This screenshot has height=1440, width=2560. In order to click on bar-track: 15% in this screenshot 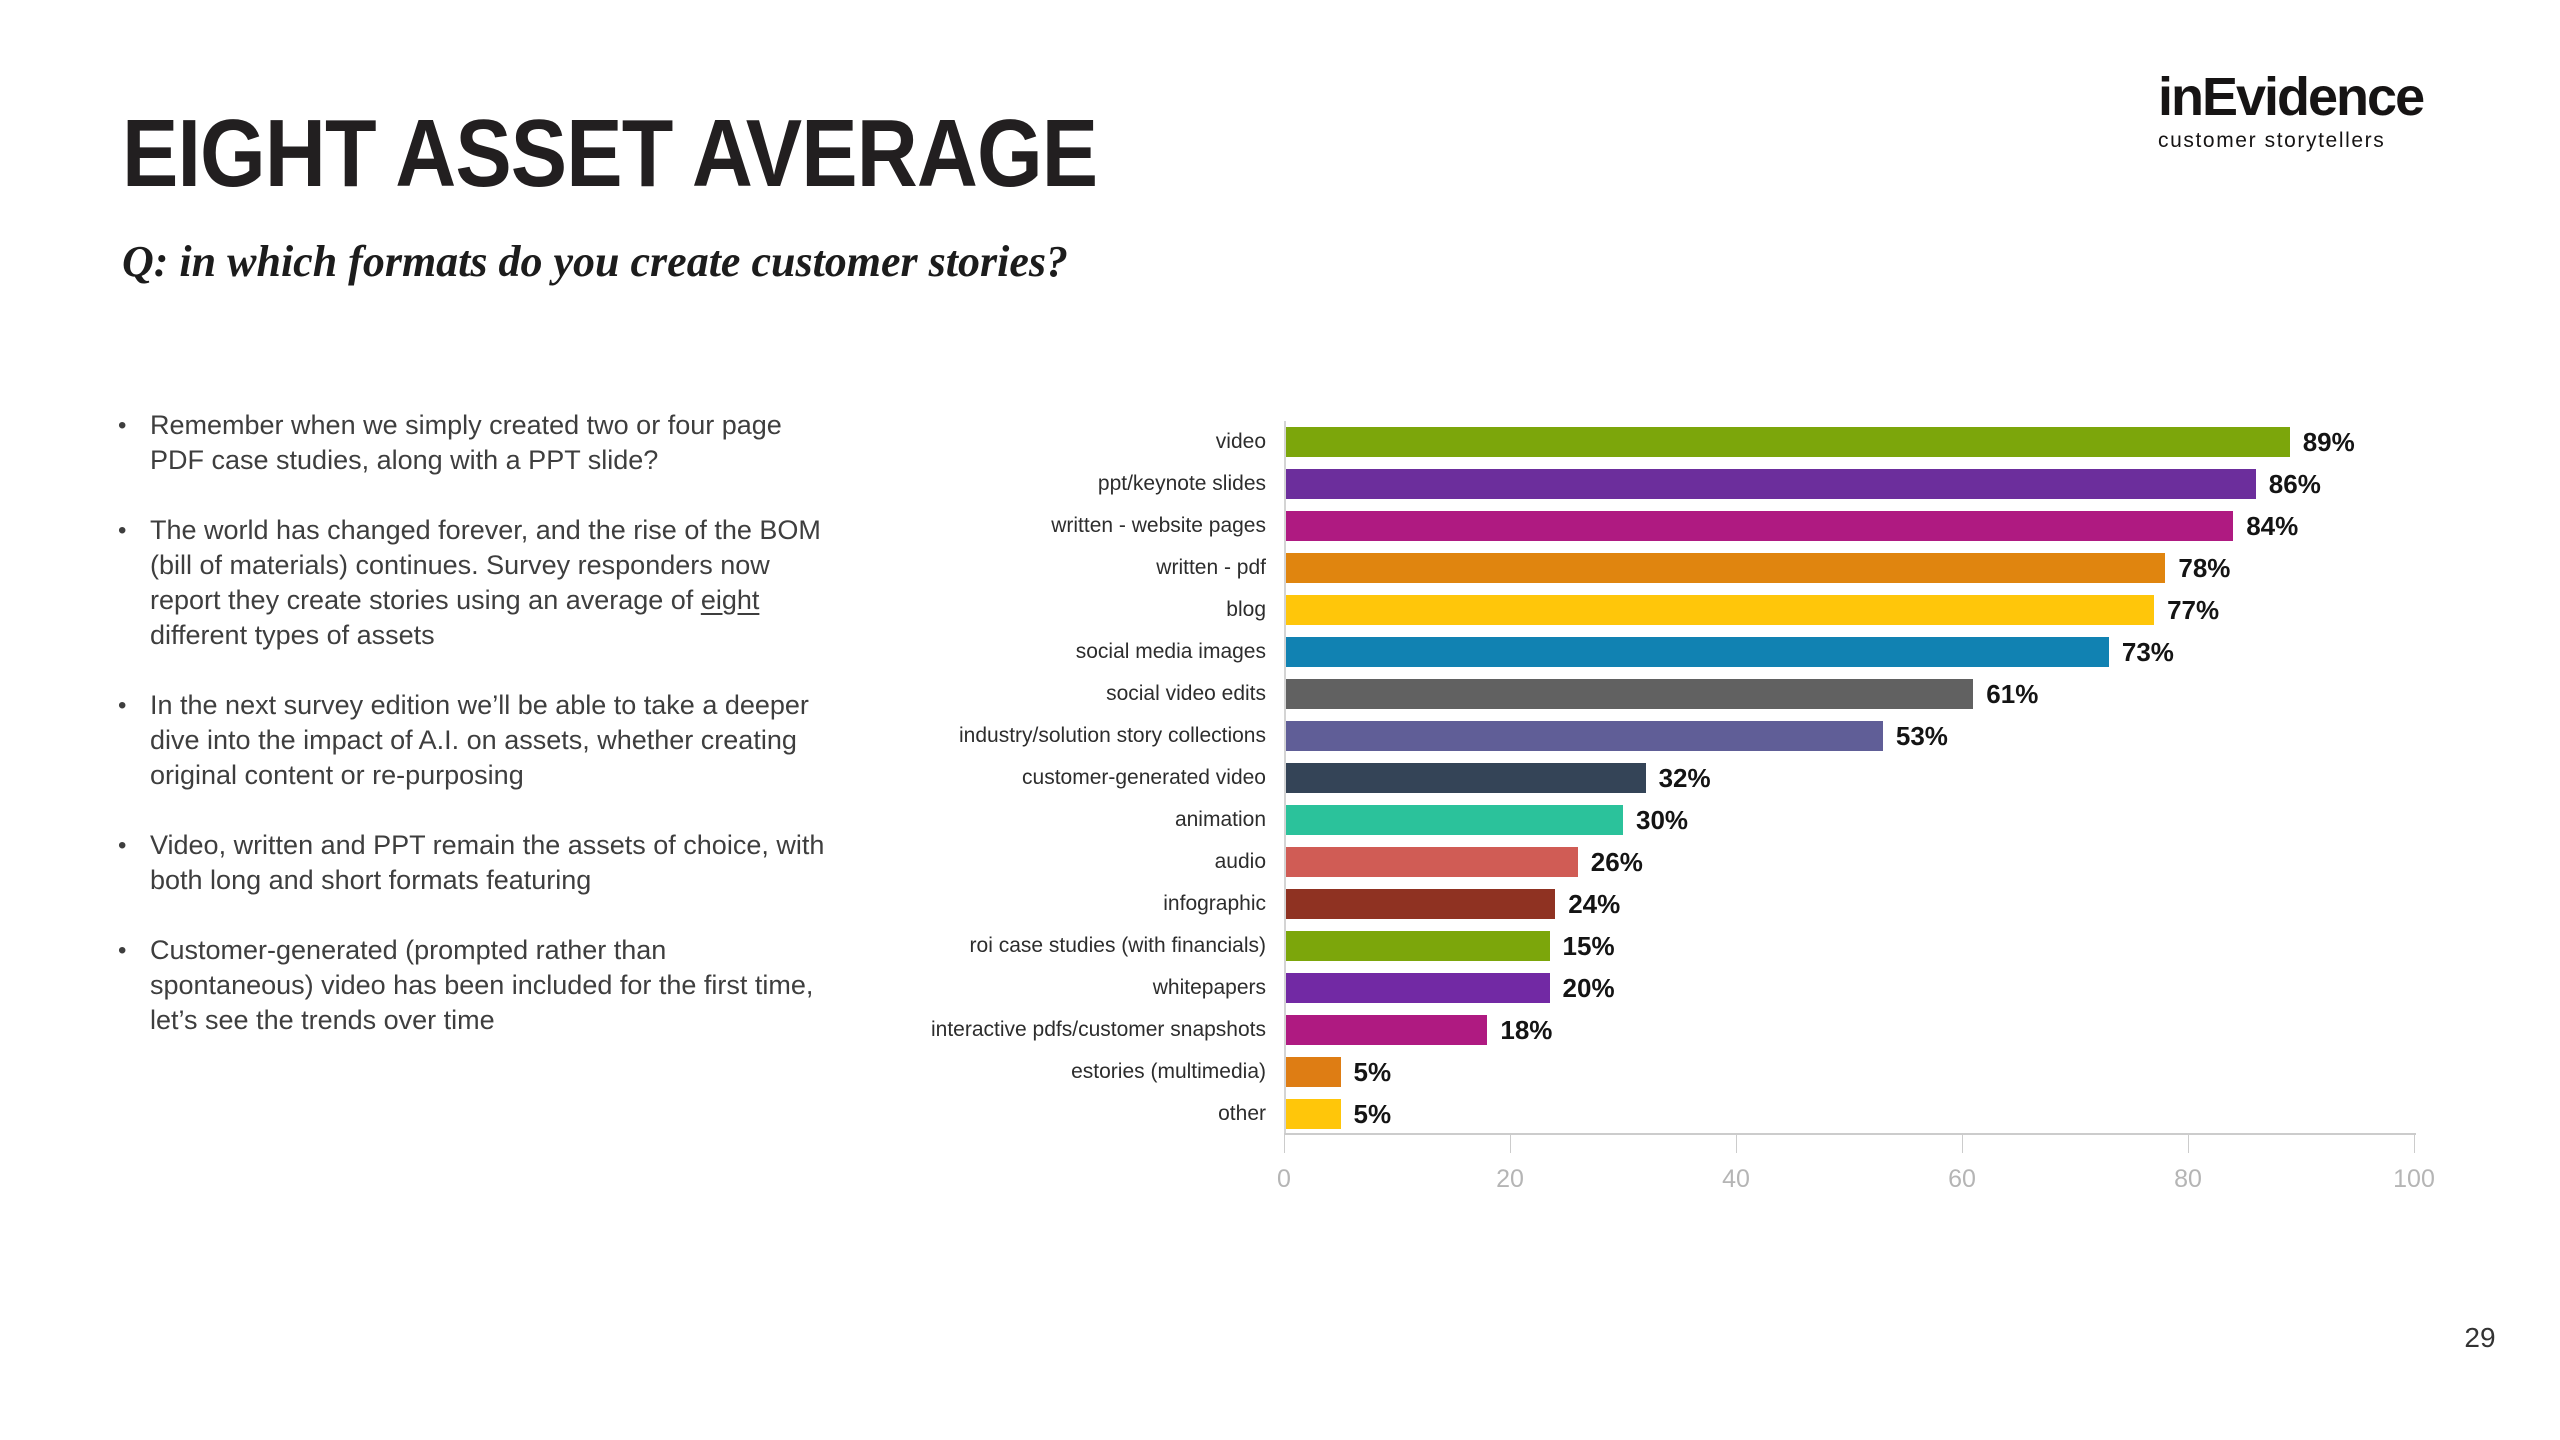, I will do `click(1849, 946)`.